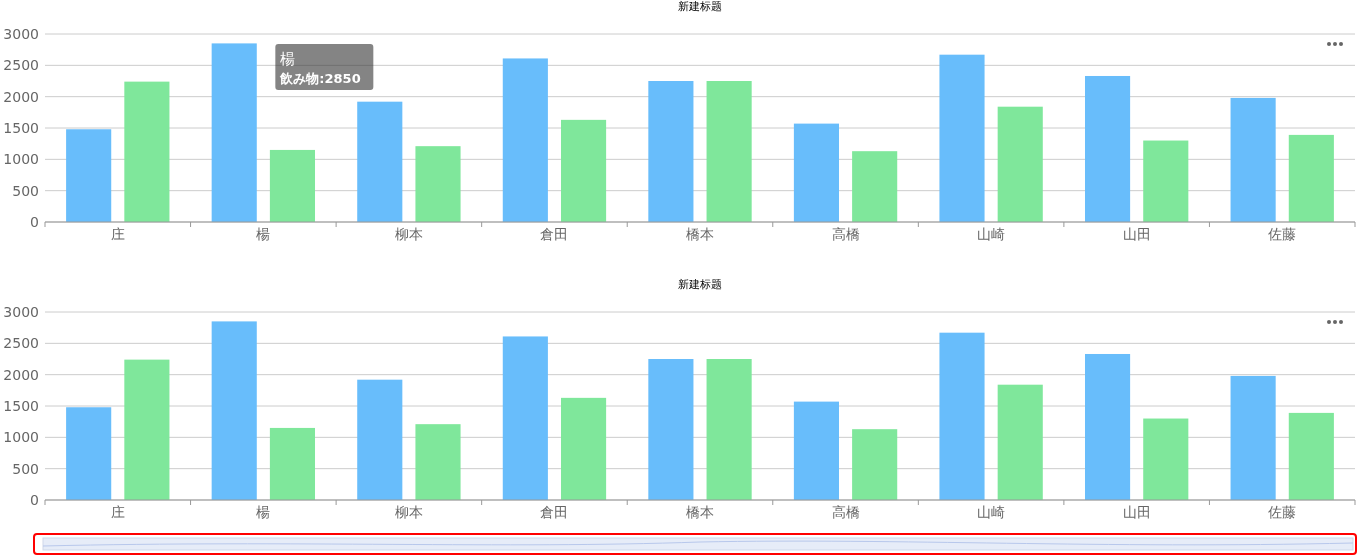  Describe the element at coordinates (288, 59) in the screenshot. I see `annotation: 楊` at that location.